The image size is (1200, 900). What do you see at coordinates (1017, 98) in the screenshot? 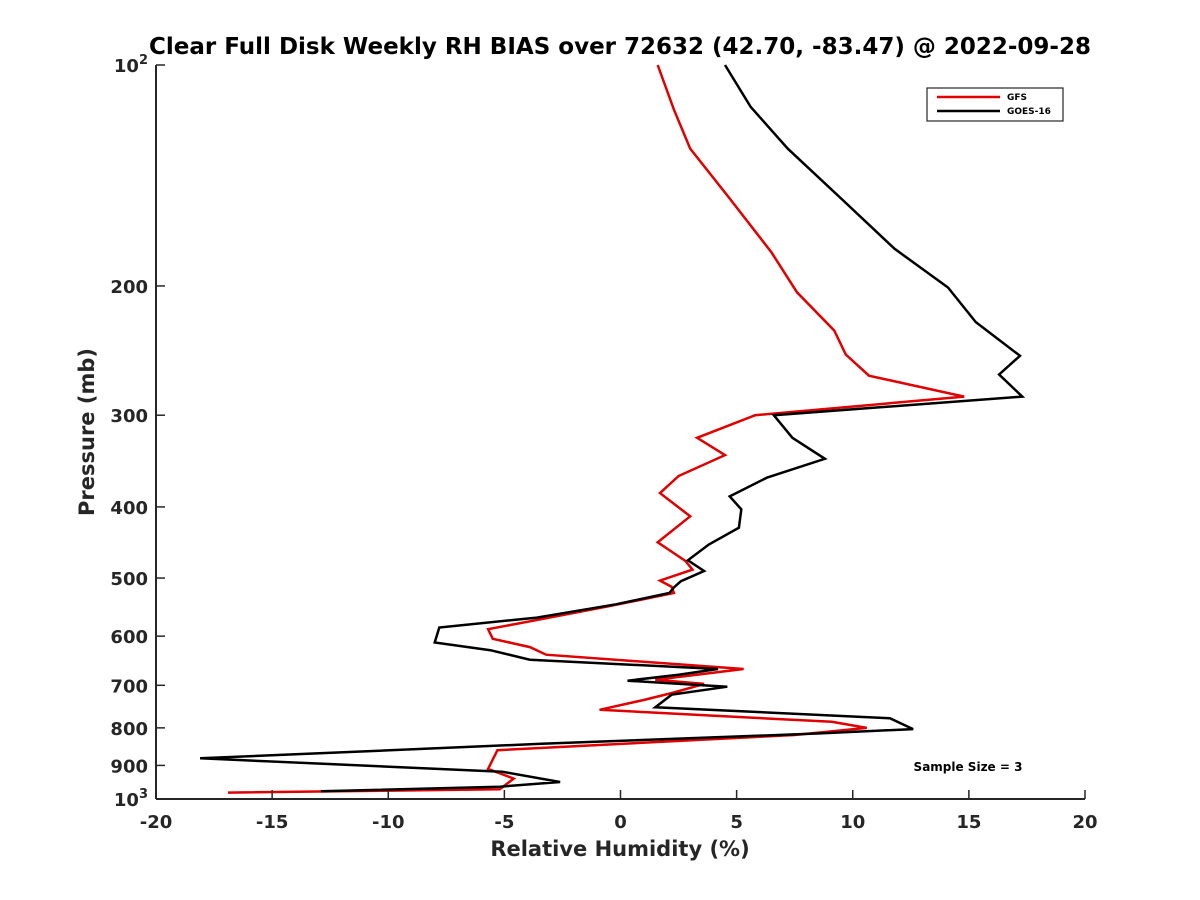
I see `legend-label-gfs: GFS` at bounding box center [1017, 98].